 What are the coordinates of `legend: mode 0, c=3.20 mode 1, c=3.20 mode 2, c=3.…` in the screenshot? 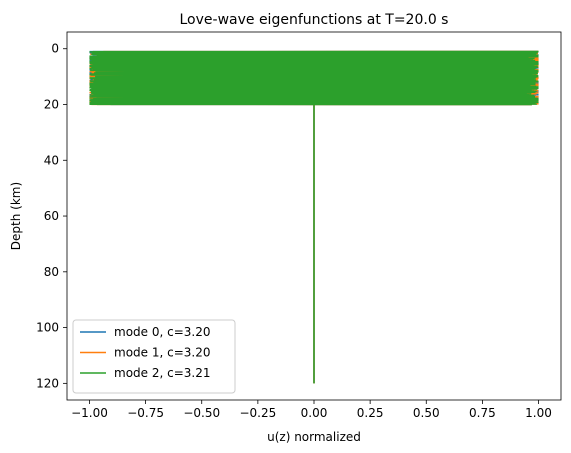 It's located at (154, 356).